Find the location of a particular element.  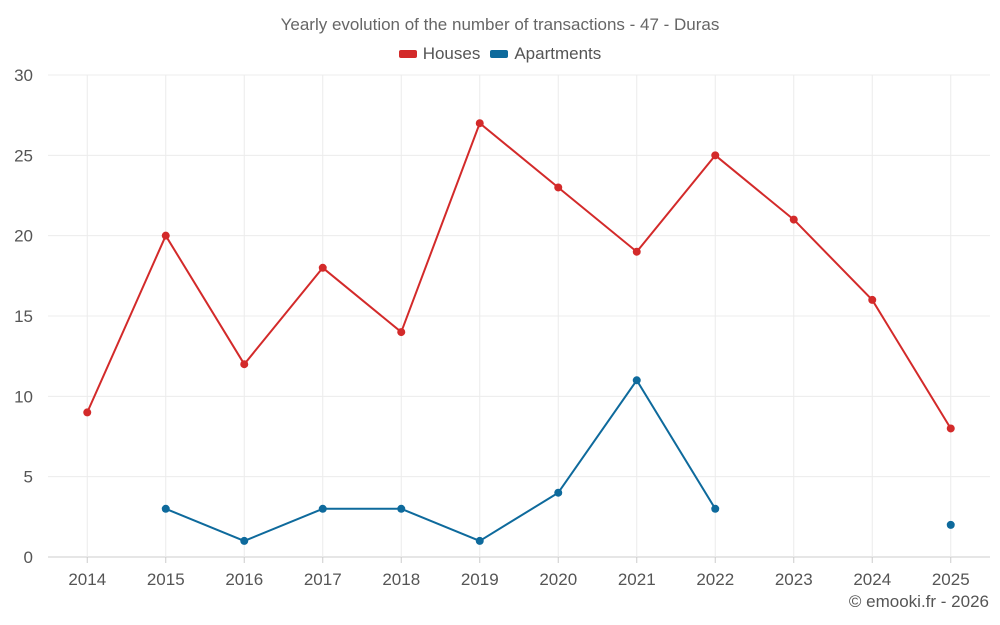

data-point-houses-2024 is located at coordinates (872, 299).